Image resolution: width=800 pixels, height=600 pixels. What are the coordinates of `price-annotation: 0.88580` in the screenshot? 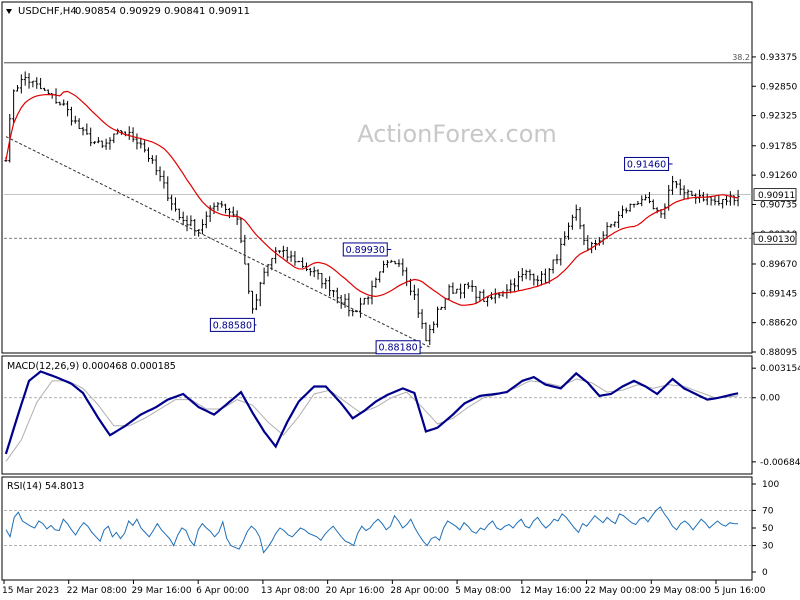 It's located at (233, 324).